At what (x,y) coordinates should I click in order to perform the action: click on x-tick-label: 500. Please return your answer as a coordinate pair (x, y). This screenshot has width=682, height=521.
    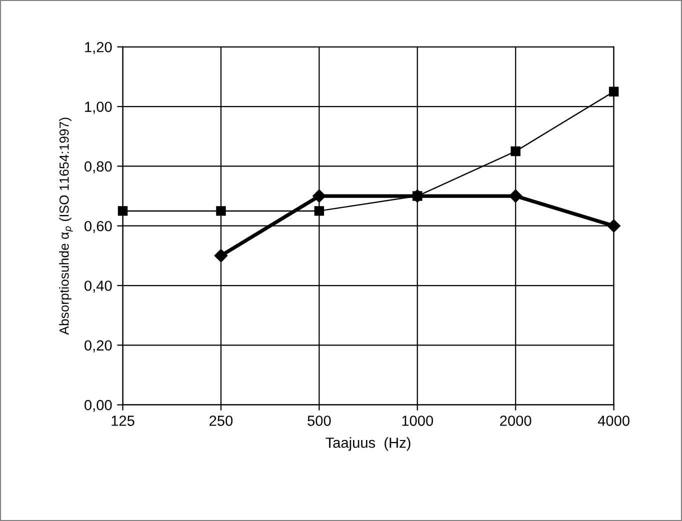
    Looking at the image, I should click on (319, 421).